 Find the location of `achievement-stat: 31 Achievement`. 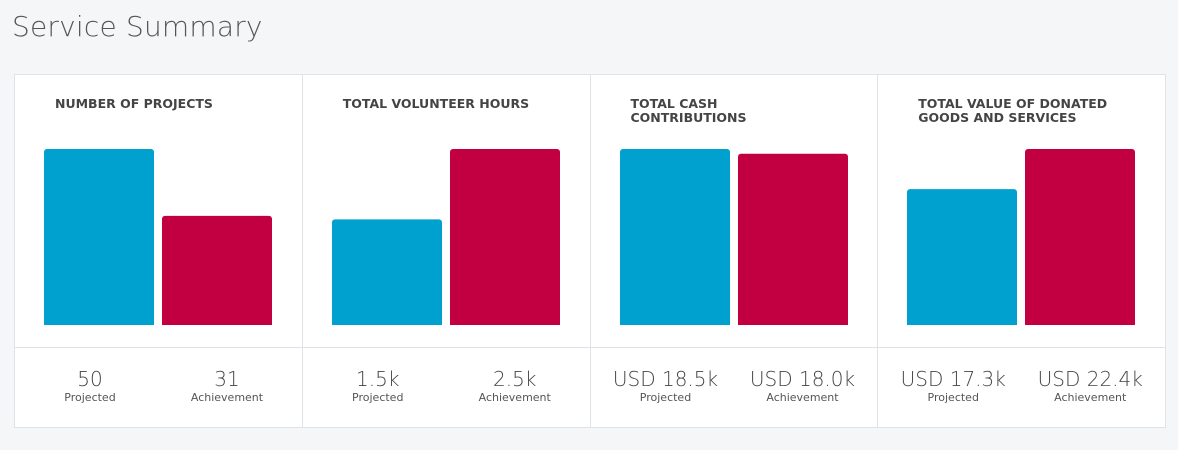

achievement-stat: 31 Achievement is located at coordinates (227, 385).